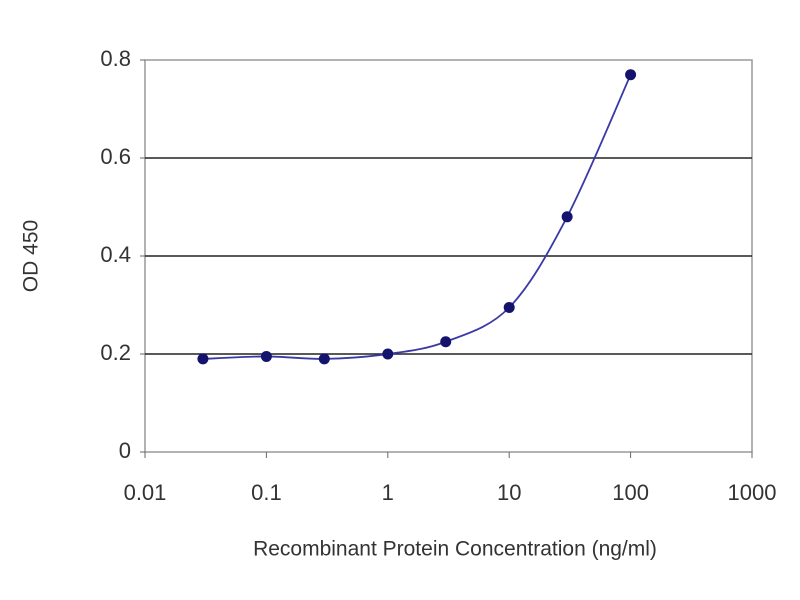 The height and width of the screenshot is (600, 800). Describe the element at coordinates (125, 450) in the screenshot. I see `y-tick-label: 0` at that location.